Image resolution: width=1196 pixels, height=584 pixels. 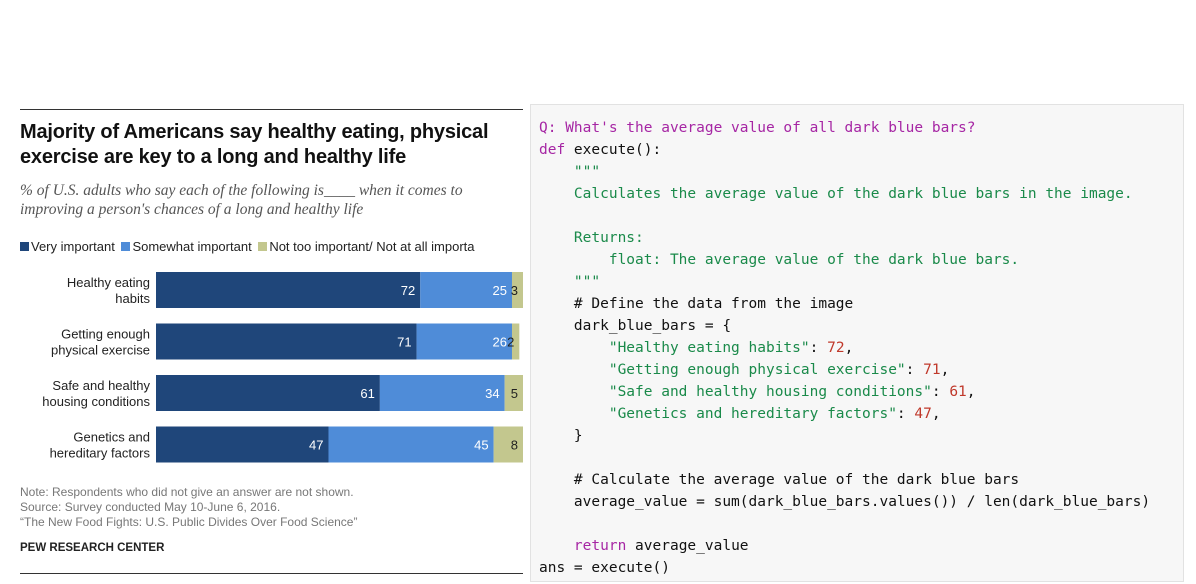 I want to click on data-label: 26, so click(x=500, y=342).